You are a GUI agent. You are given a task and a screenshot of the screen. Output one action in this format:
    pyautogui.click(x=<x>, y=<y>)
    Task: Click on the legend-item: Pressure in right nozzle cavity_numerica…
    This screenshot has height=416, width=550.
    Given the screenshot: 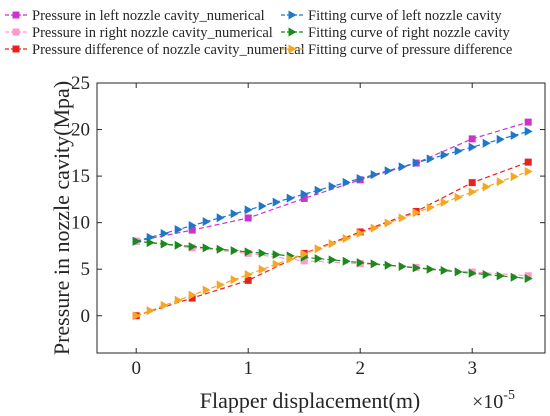 What is the action you would take?
    pyautogui.click(x=139, y=33)
    